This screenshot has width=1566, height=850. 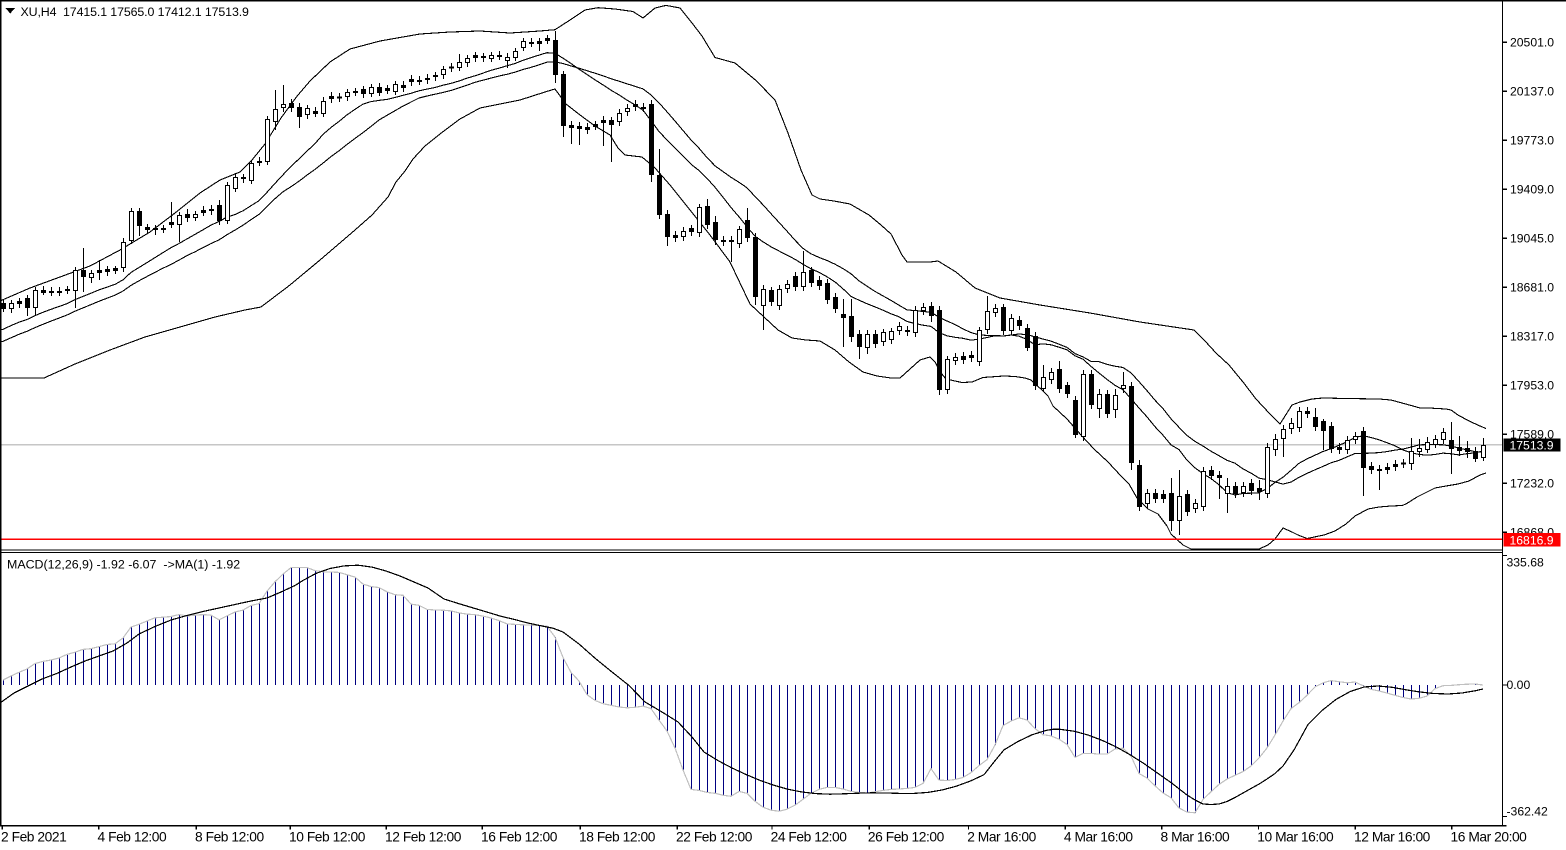 What do you see at coordinates (1489, 837) in the screenshot?
I see `svg-text: 16 Mar 20:00` at bounding box center [1489, 837].